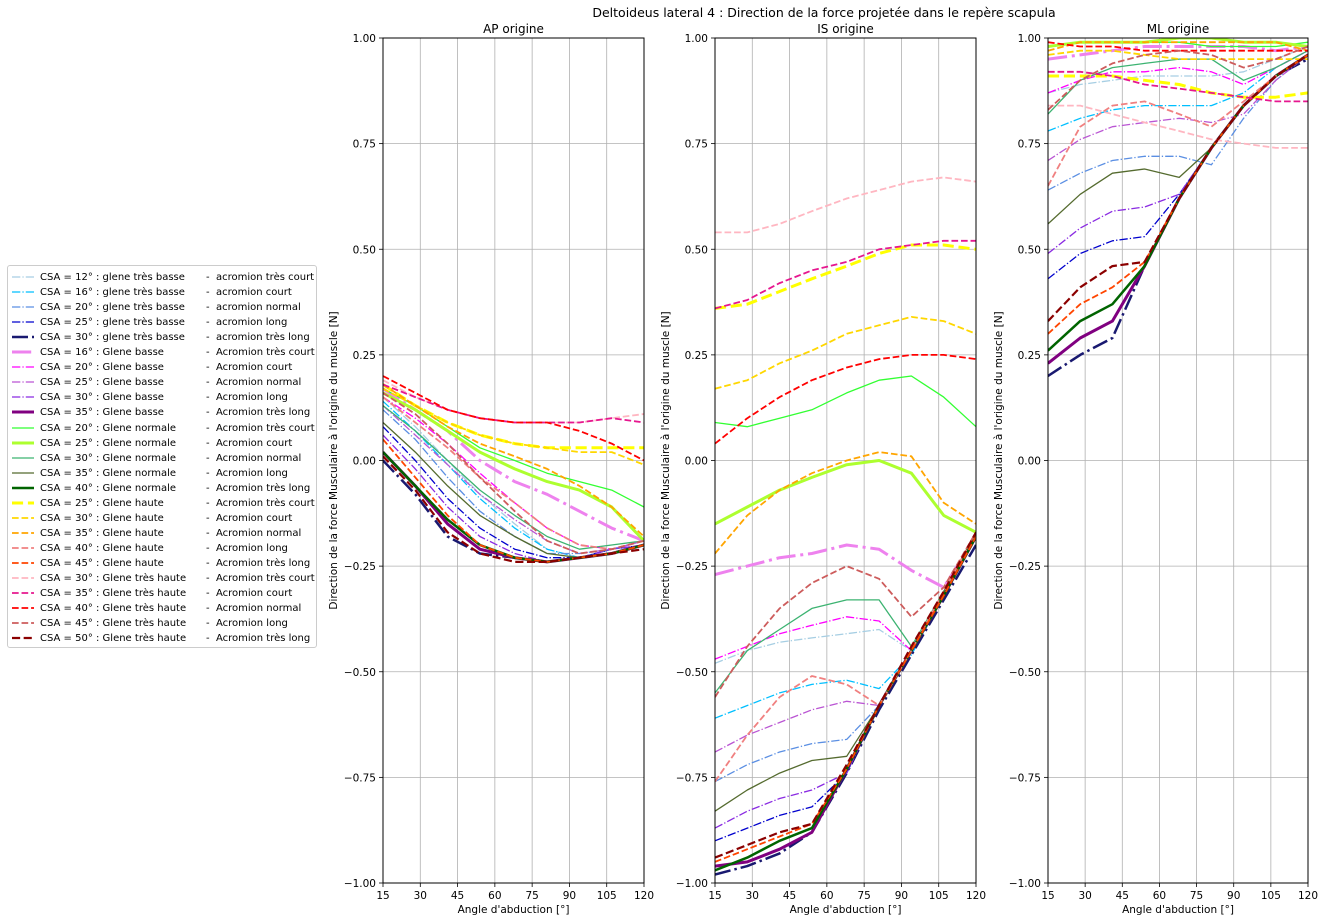 Image resolution: width=1325 pixels, height=920 pixels. I want to click on legend-label: CSA = 16° : glene très basse, so click(112, 293).